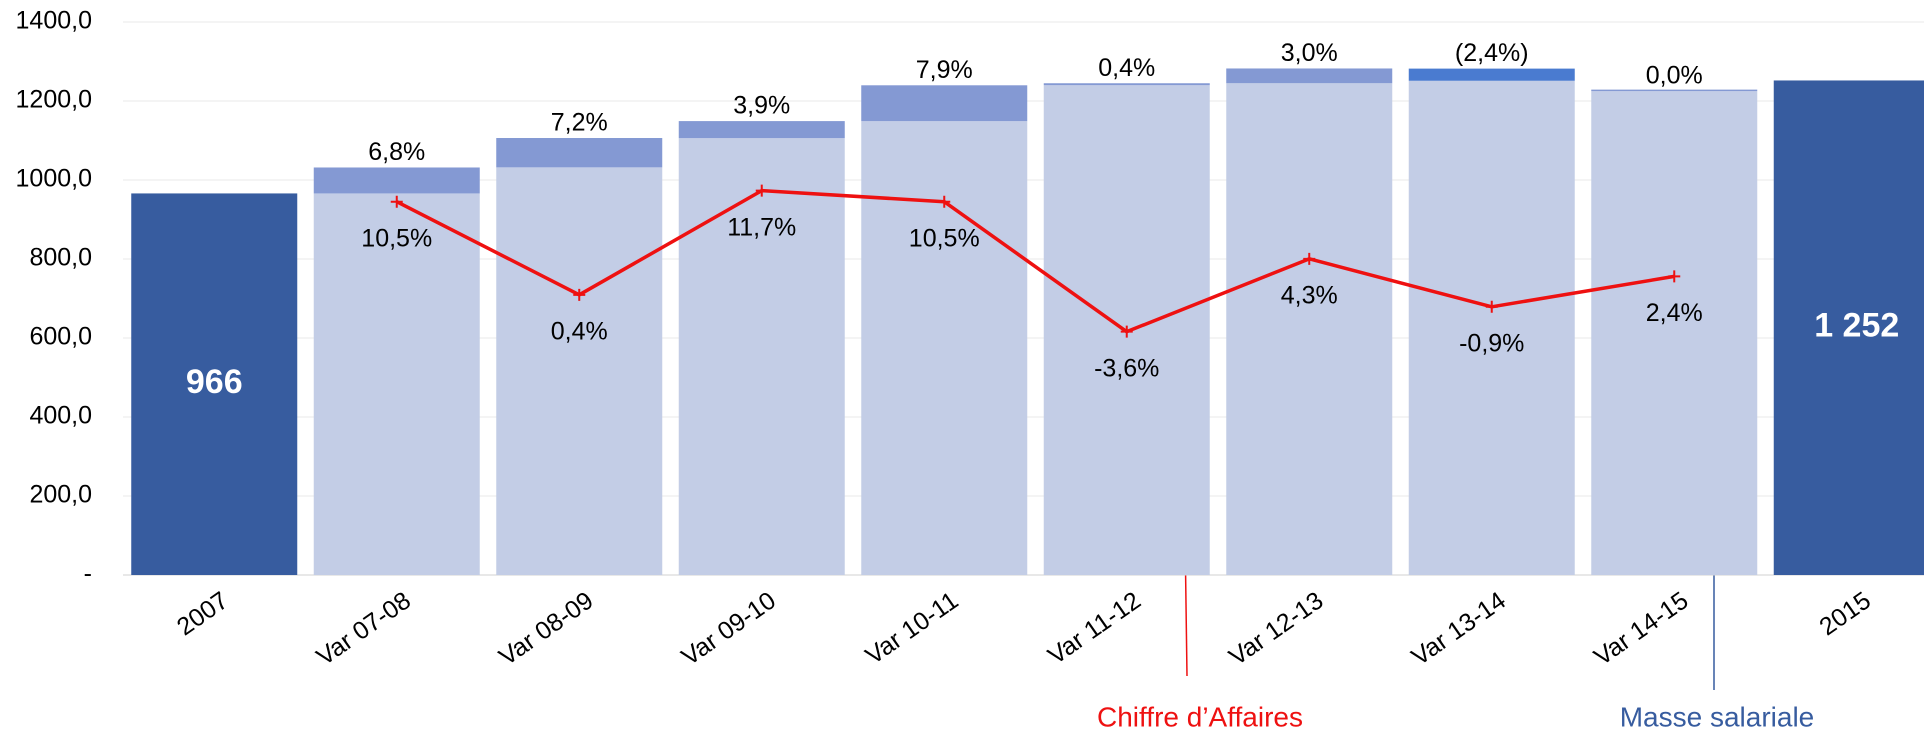 This screenshot has width=1924, height=733. Describe the element at coordinates (396, 152) in the screenshot. I see `change-label: 6,8%` at that location.